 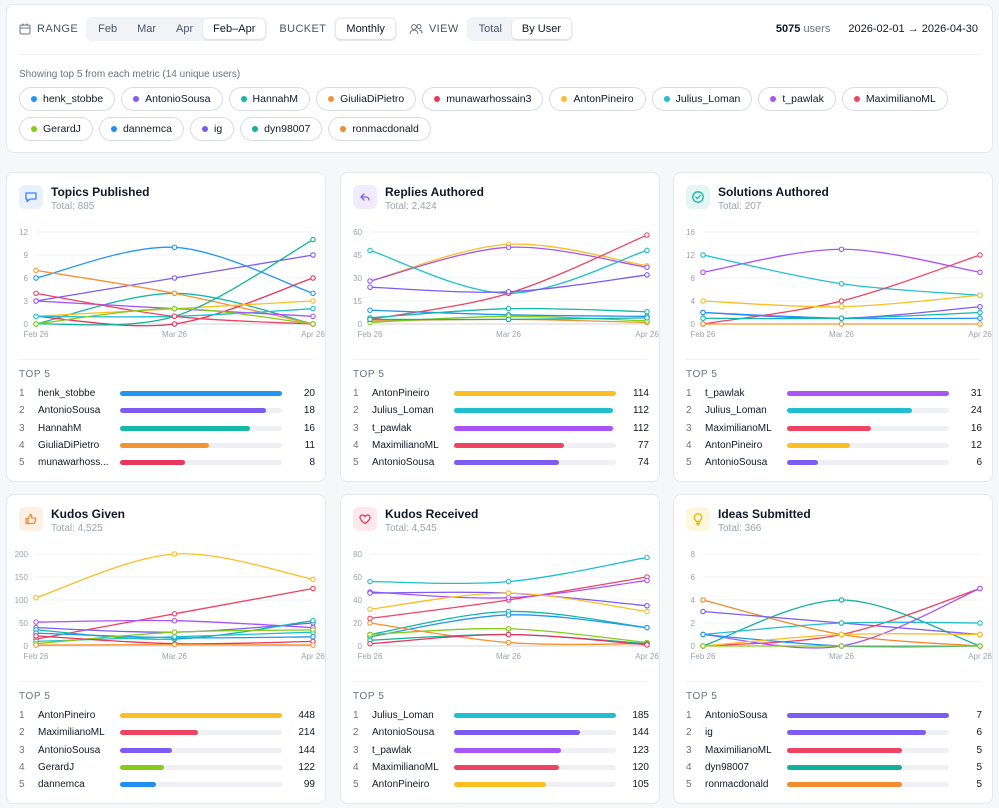 I want to click on bucket-option-monthly: Monthly, so click(x=365, y=29).